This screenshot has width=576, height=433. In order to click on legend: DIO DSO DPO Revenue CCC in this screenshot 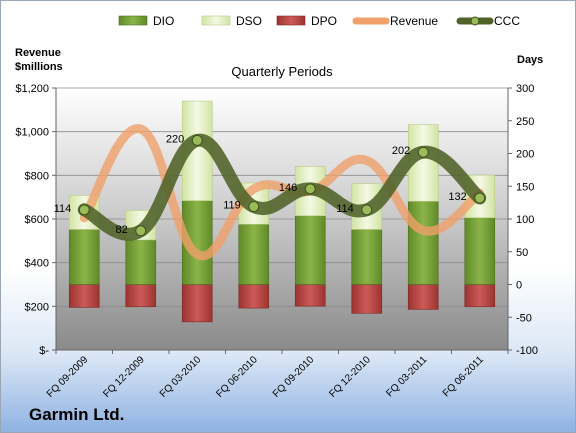, I will do `click(319, 21)`.